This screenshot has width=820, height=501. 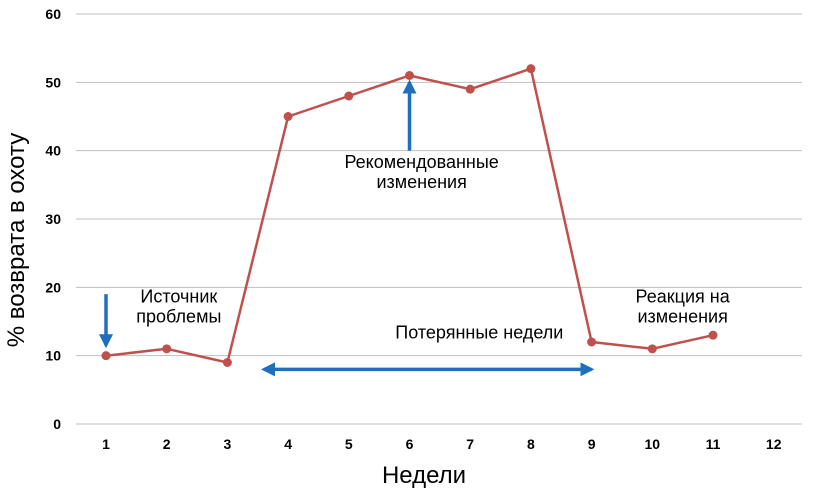 What do you see at coordinates (178, 316) in the screenshot?
I see `annotation-text-source: проблемы` at bounding box center [178, 316].